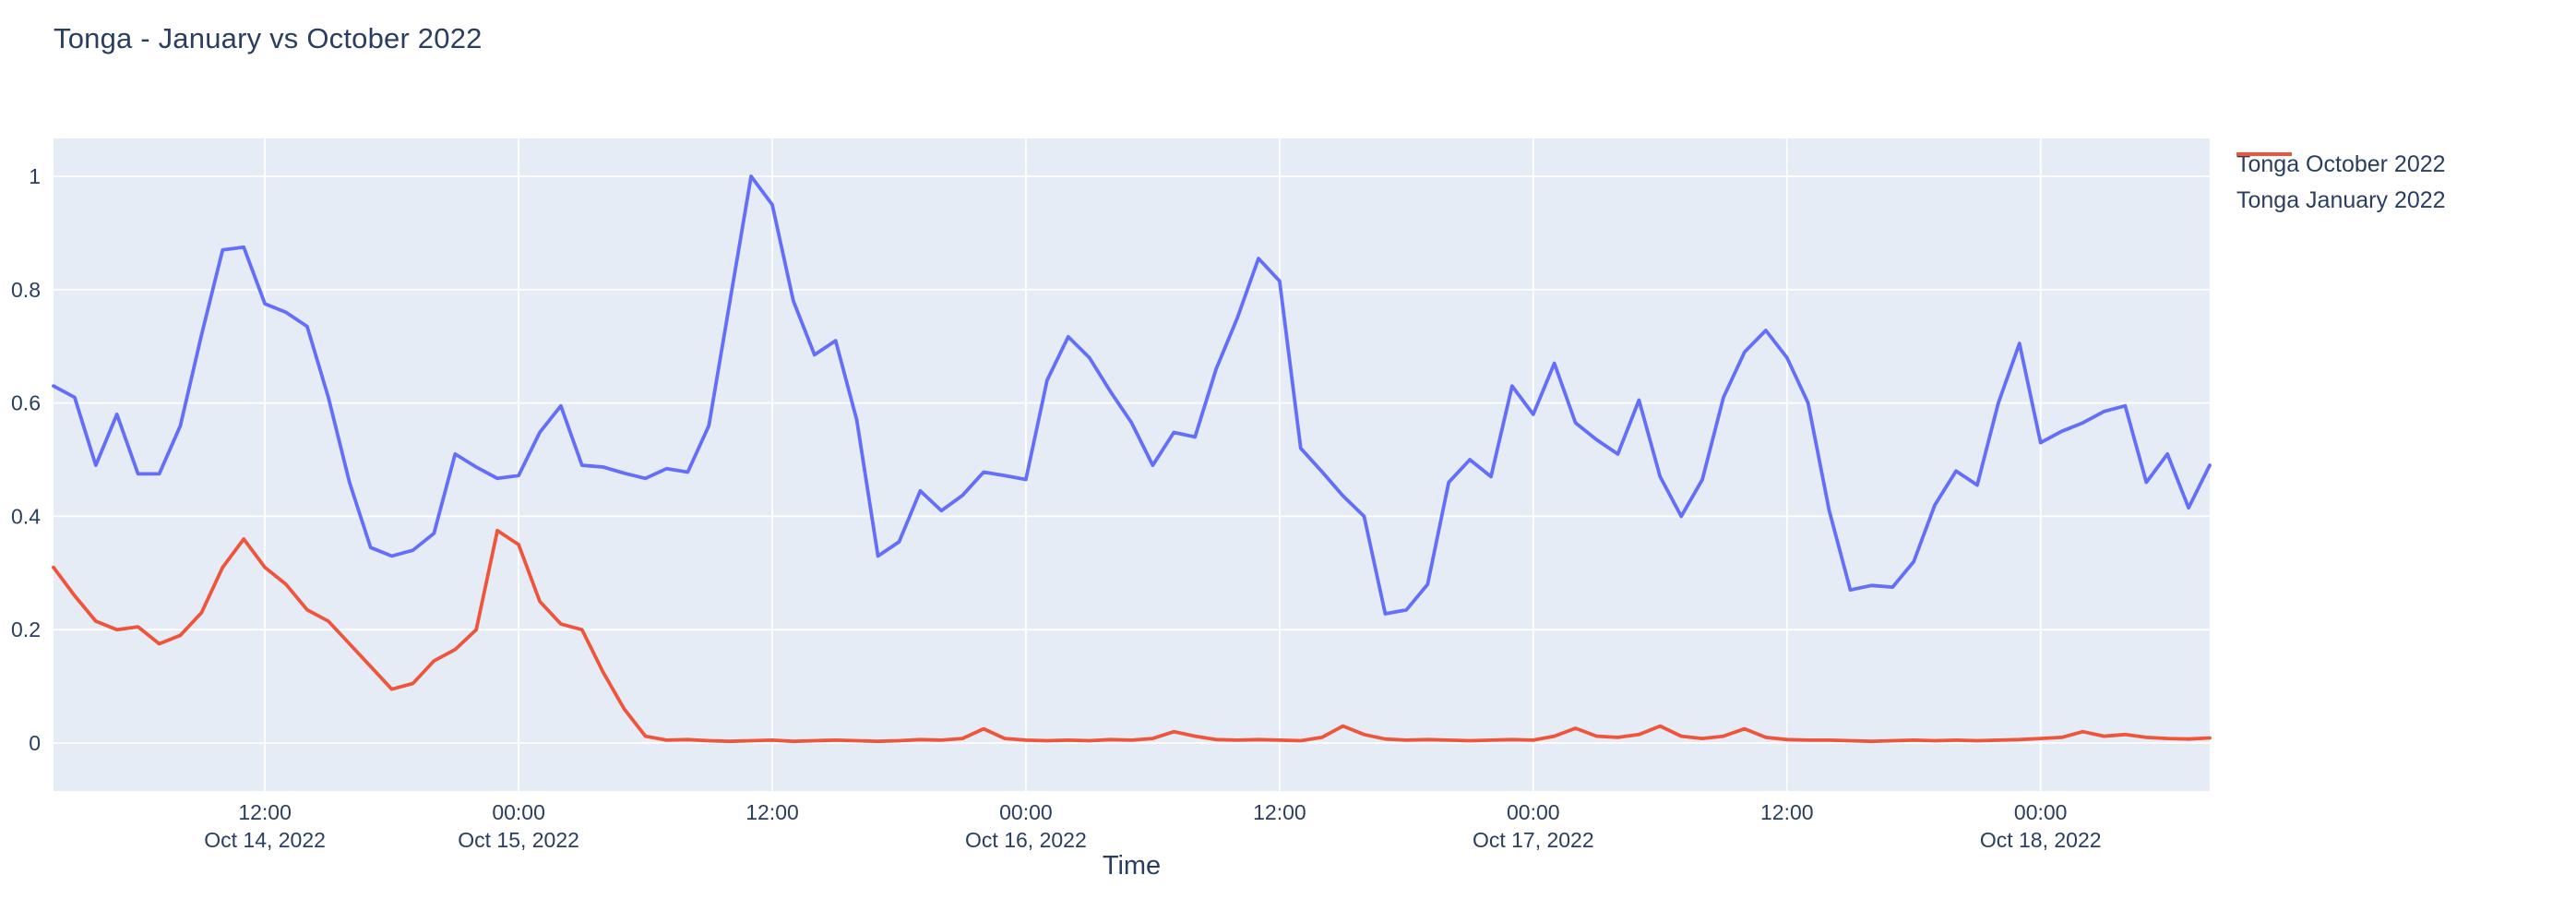 The width and height of the screenshot is (2576, 899). What do you see at coordinates (269, 38) in the screenshot?
I see `chart-title: Tonga - January vs October 2022` at bounding box center [269, 38].